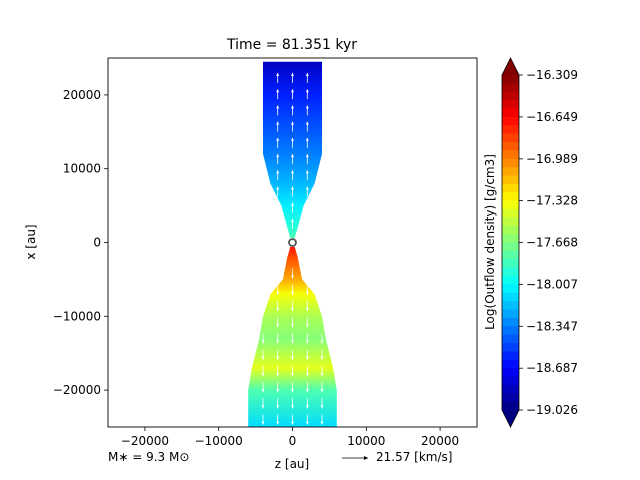  I want to click on y-tick-label: 20000, so click(82, 95).